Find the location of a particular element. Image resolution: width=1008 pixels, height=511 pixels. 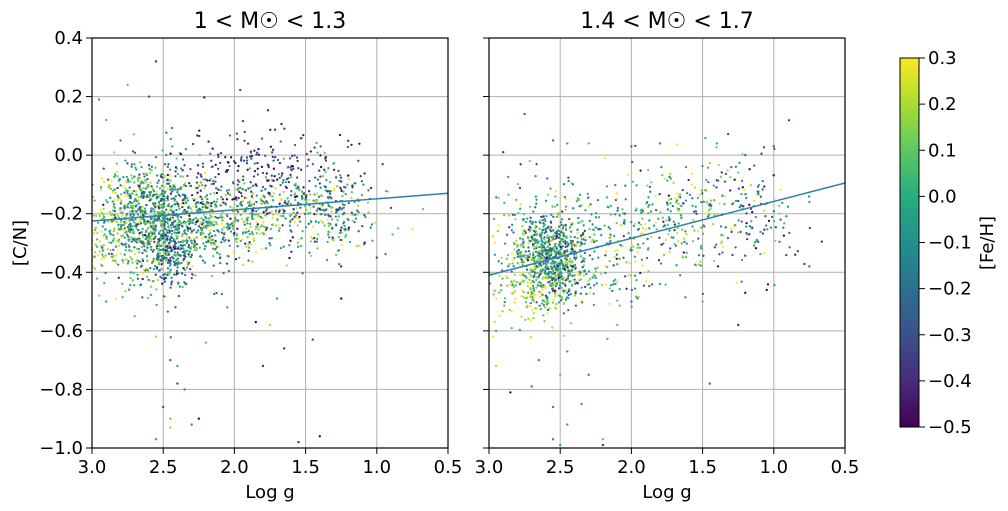

colorbar-tick-label: −0.5 is located at coordinates (950, 427).